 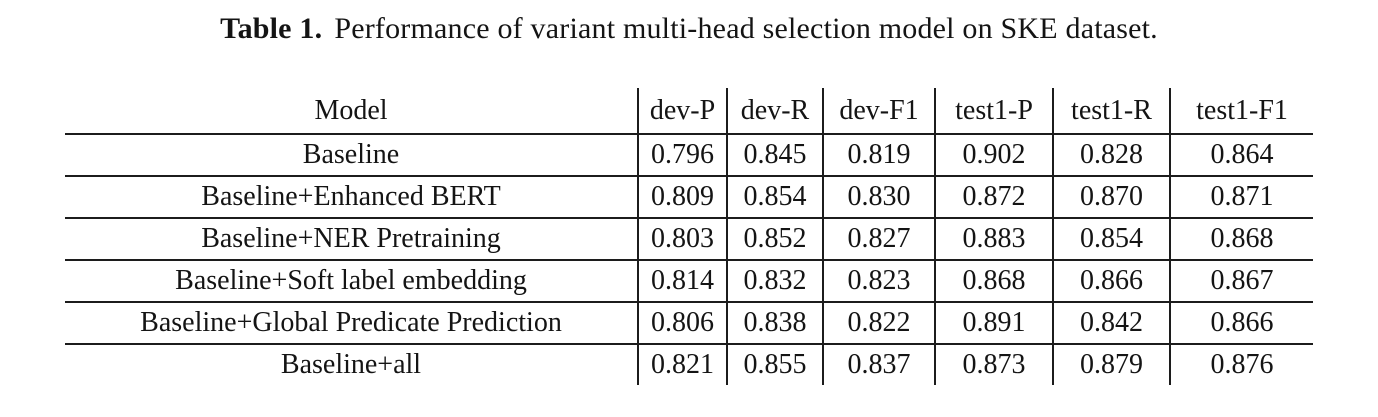 What do you see at coordinates (352, 281) in the screenshot?
I see `model-cell: Baseline+Soft label embedding` at bounding box center [352, 281].